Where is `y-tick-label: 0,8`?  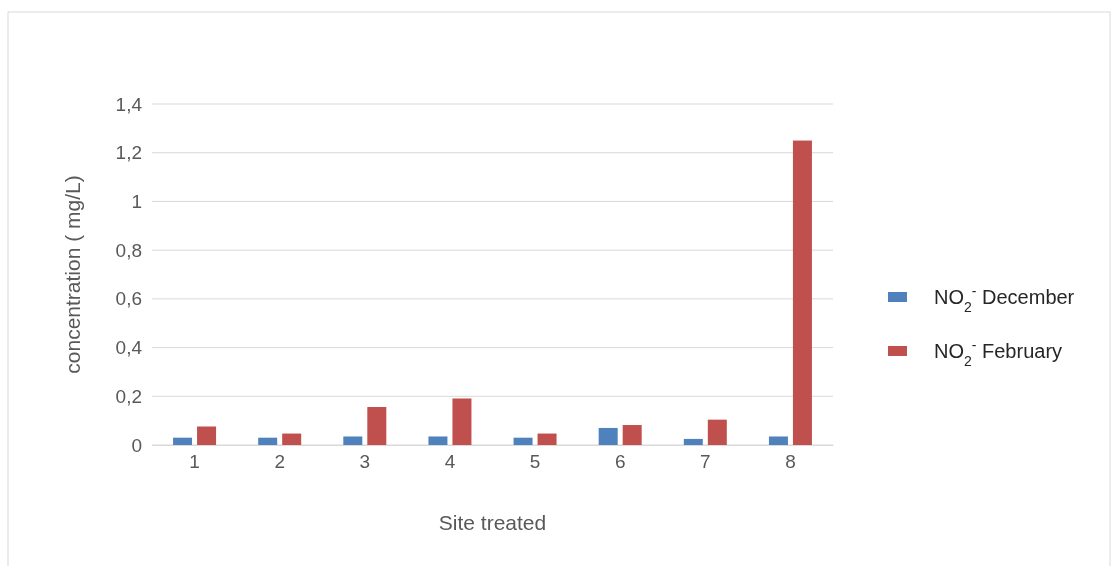
y-tick-label: 0,8 is located at coordinates (128, 250).